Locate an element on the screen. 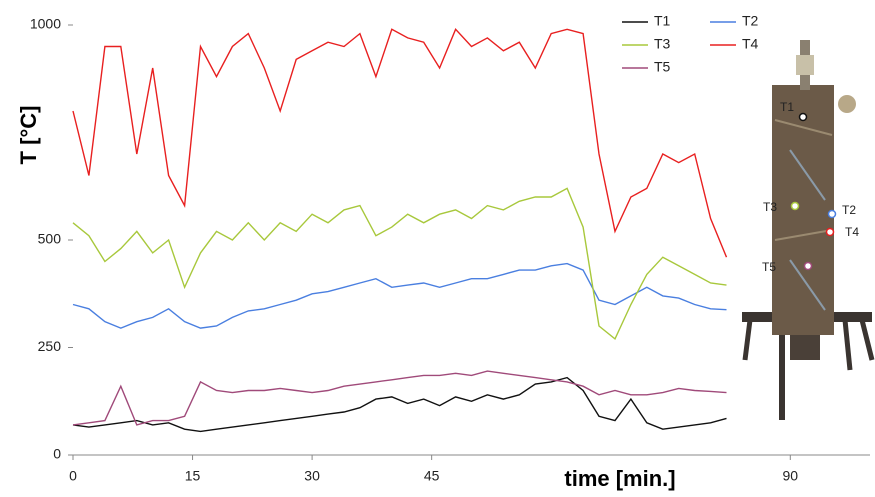  probe-label: T3 is located at coordinates (770, 207).